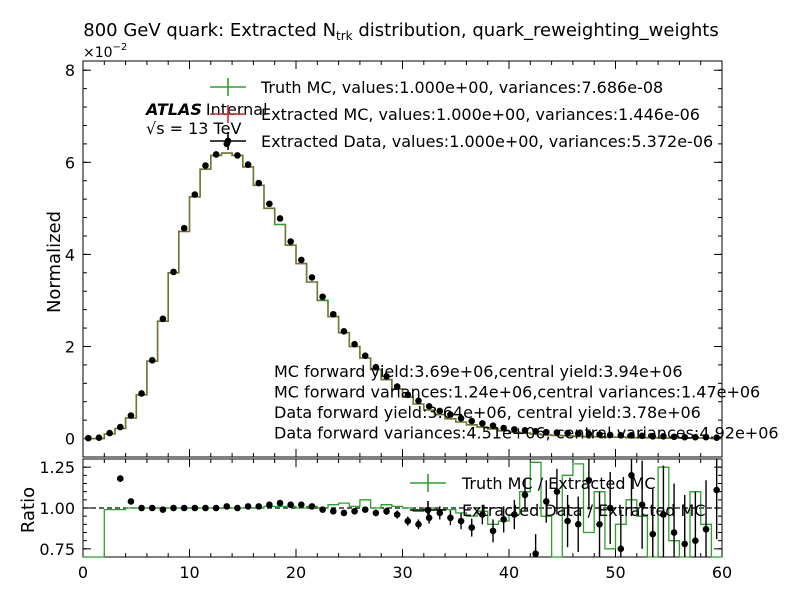 The width and height of the screenshot is (799, 599). I want to click on chart-title-subscript: trk, so click(344, 36).